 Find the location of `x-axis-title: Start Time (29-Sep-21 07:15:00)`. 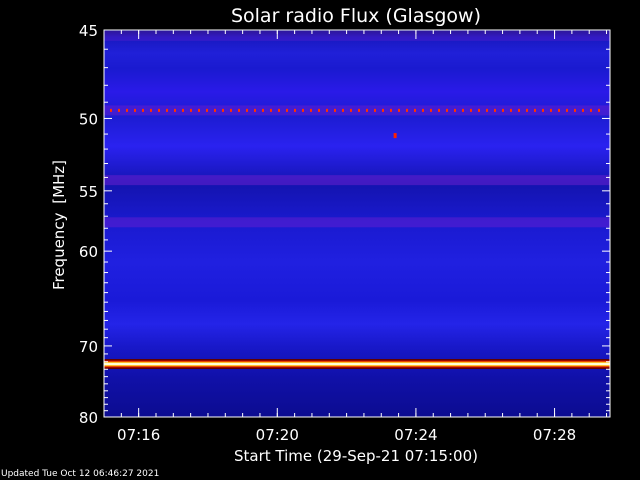

x-axis-title: Start Time (29-Sep-21 07:15:00) is located at coordinates (356, 456).